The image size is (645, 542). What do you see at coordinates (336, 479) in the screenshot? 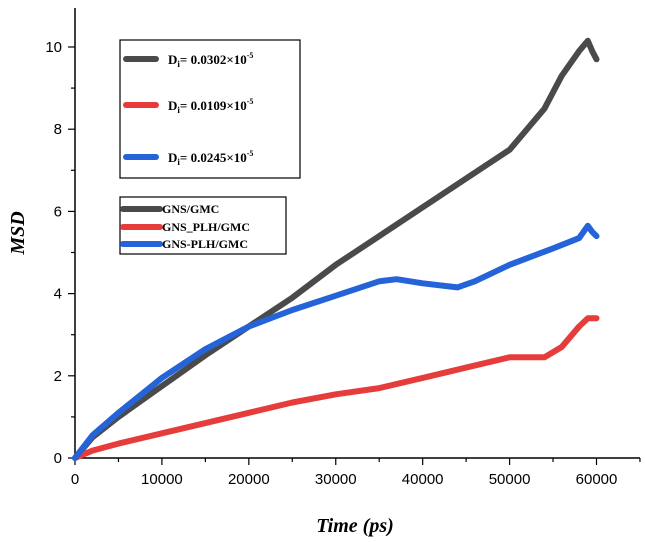
I see `x-tick-label: 30000` at bounding box center [336, 479].